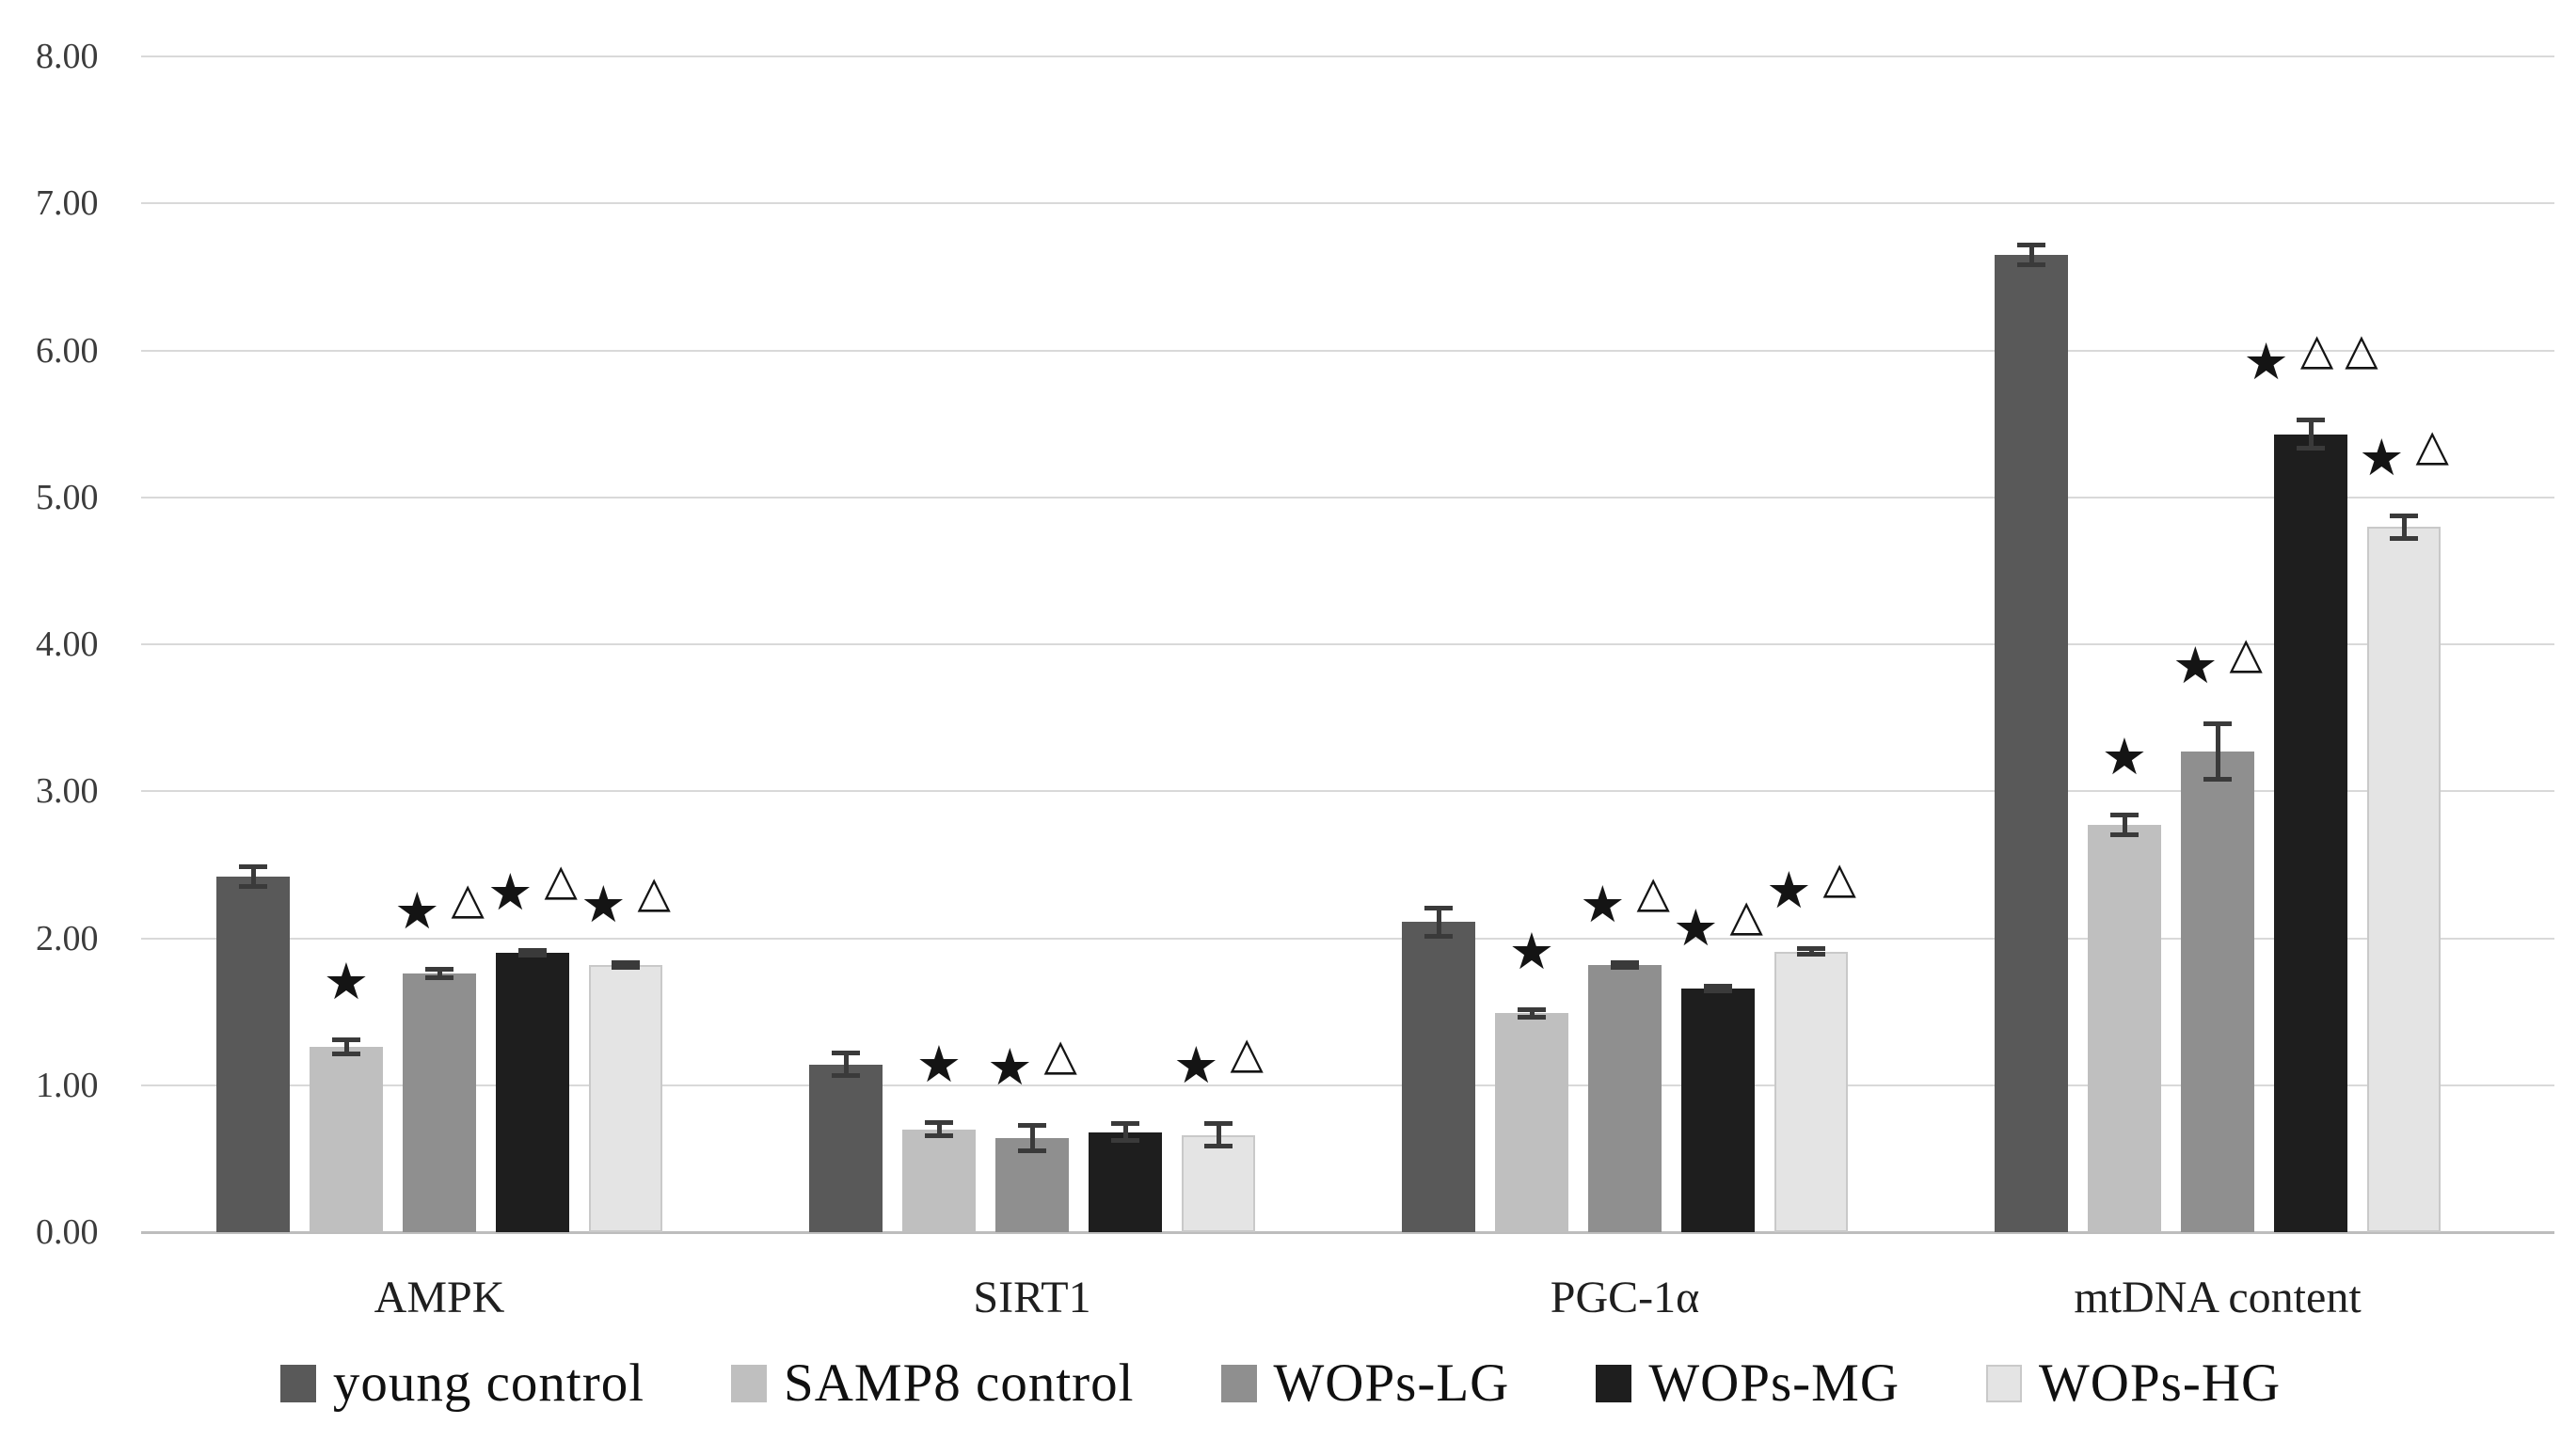  I want to click on gridline-0.00, so click(1348, 1232).